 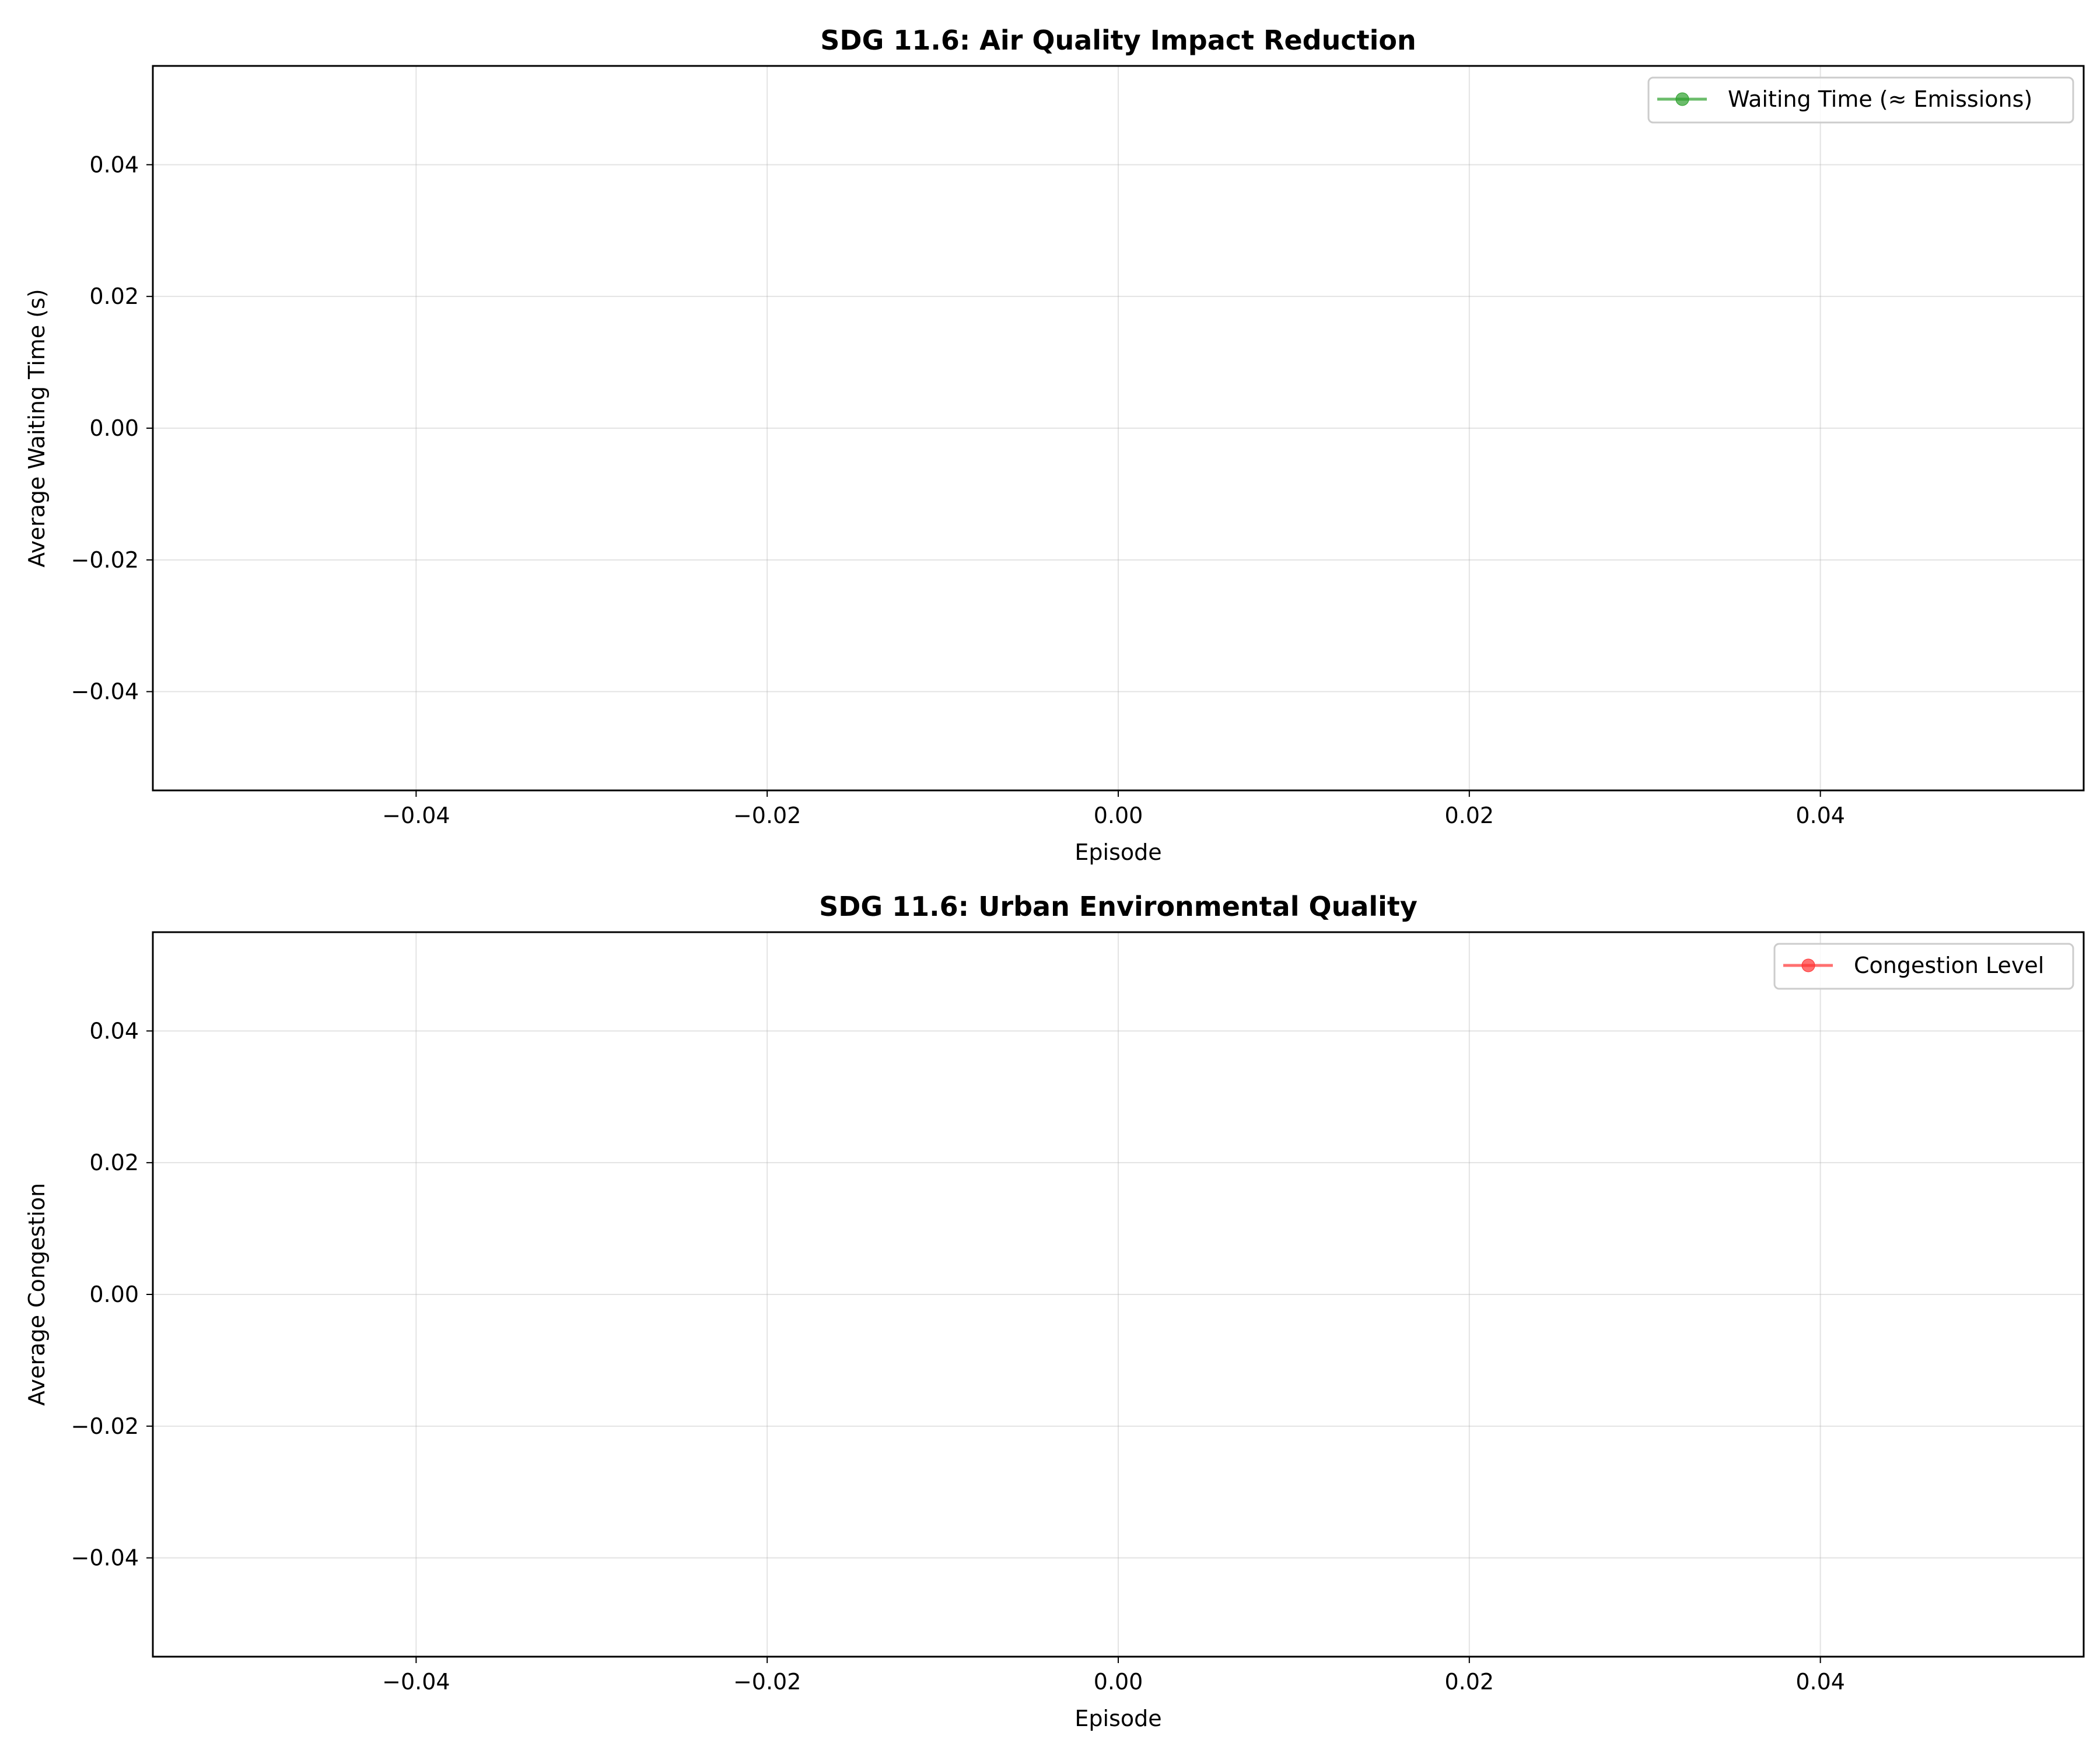 What do you see at coordinates (37, 428) in the screenshot?
I see `y-axis-label: Average Waiting Time (s)` at bounding box center [37, 428].